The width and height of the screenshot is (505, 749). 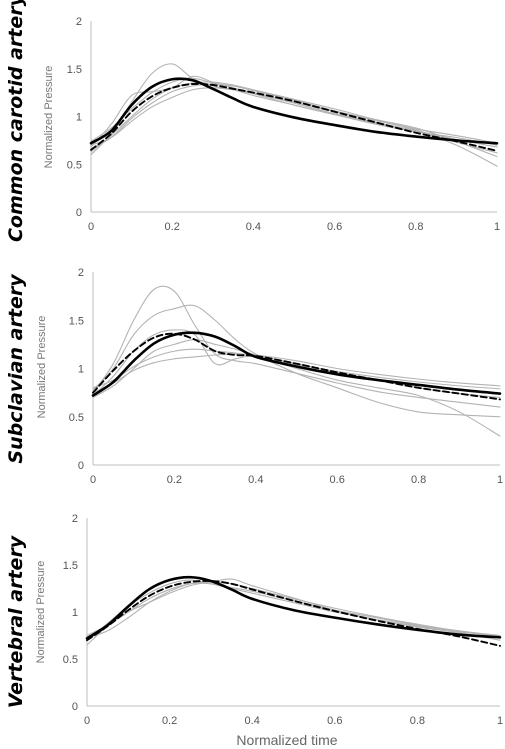 What do you see at coordinates (286, 740) in the screenshot?
I see `x-axis-label: Normalized time` at bounding box center [286, 740].